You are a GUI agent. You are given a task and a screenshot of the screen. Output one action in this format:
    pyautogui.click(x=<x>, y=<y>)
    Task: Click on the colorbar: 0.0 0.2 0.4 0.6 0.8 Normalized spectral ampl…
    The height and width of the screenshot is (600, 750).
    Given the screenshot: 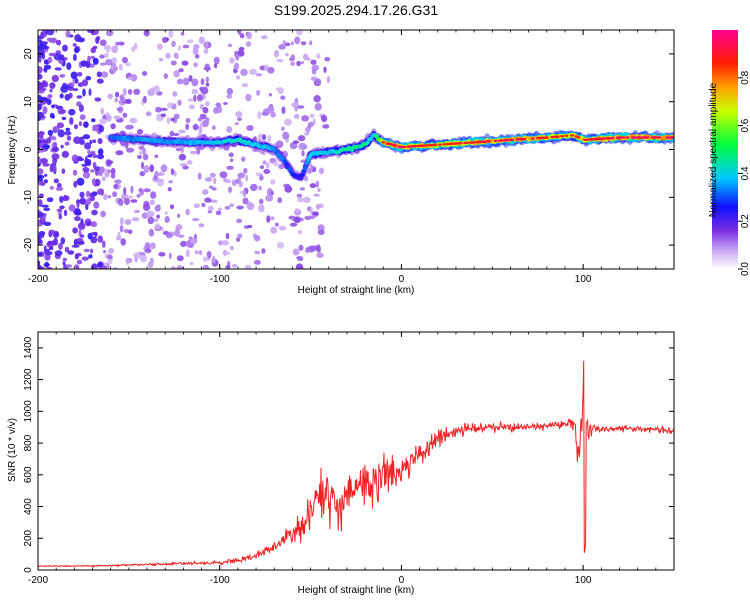 What is the action you would take?
    pyautogui.click(x=729, y=153)
    